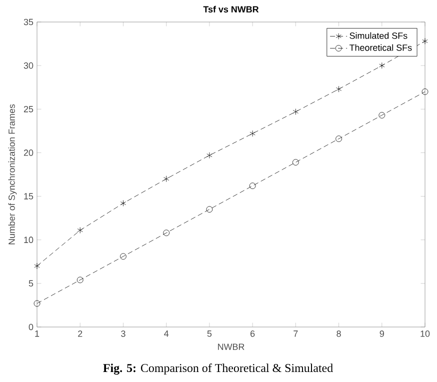 This screenshot has width=437, height=382. What do you see at coordinates (29, 109) in the screenshot?
I see `y-tick-label: 25` at bounding box center [29, 109].